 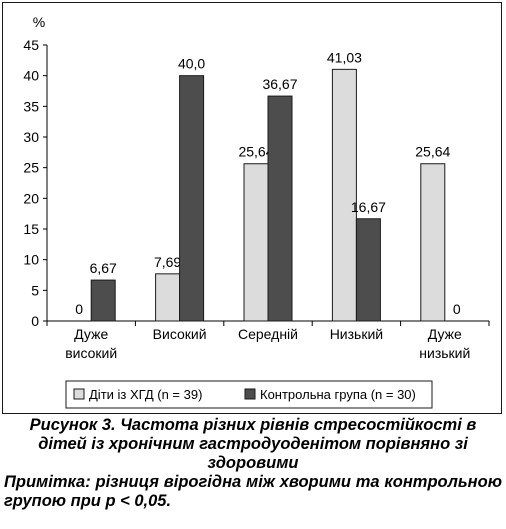 What do you see at coordinates (191, 64) in the screenshot?
I see `data-label: 40,0` at bounding box center [191, 64].